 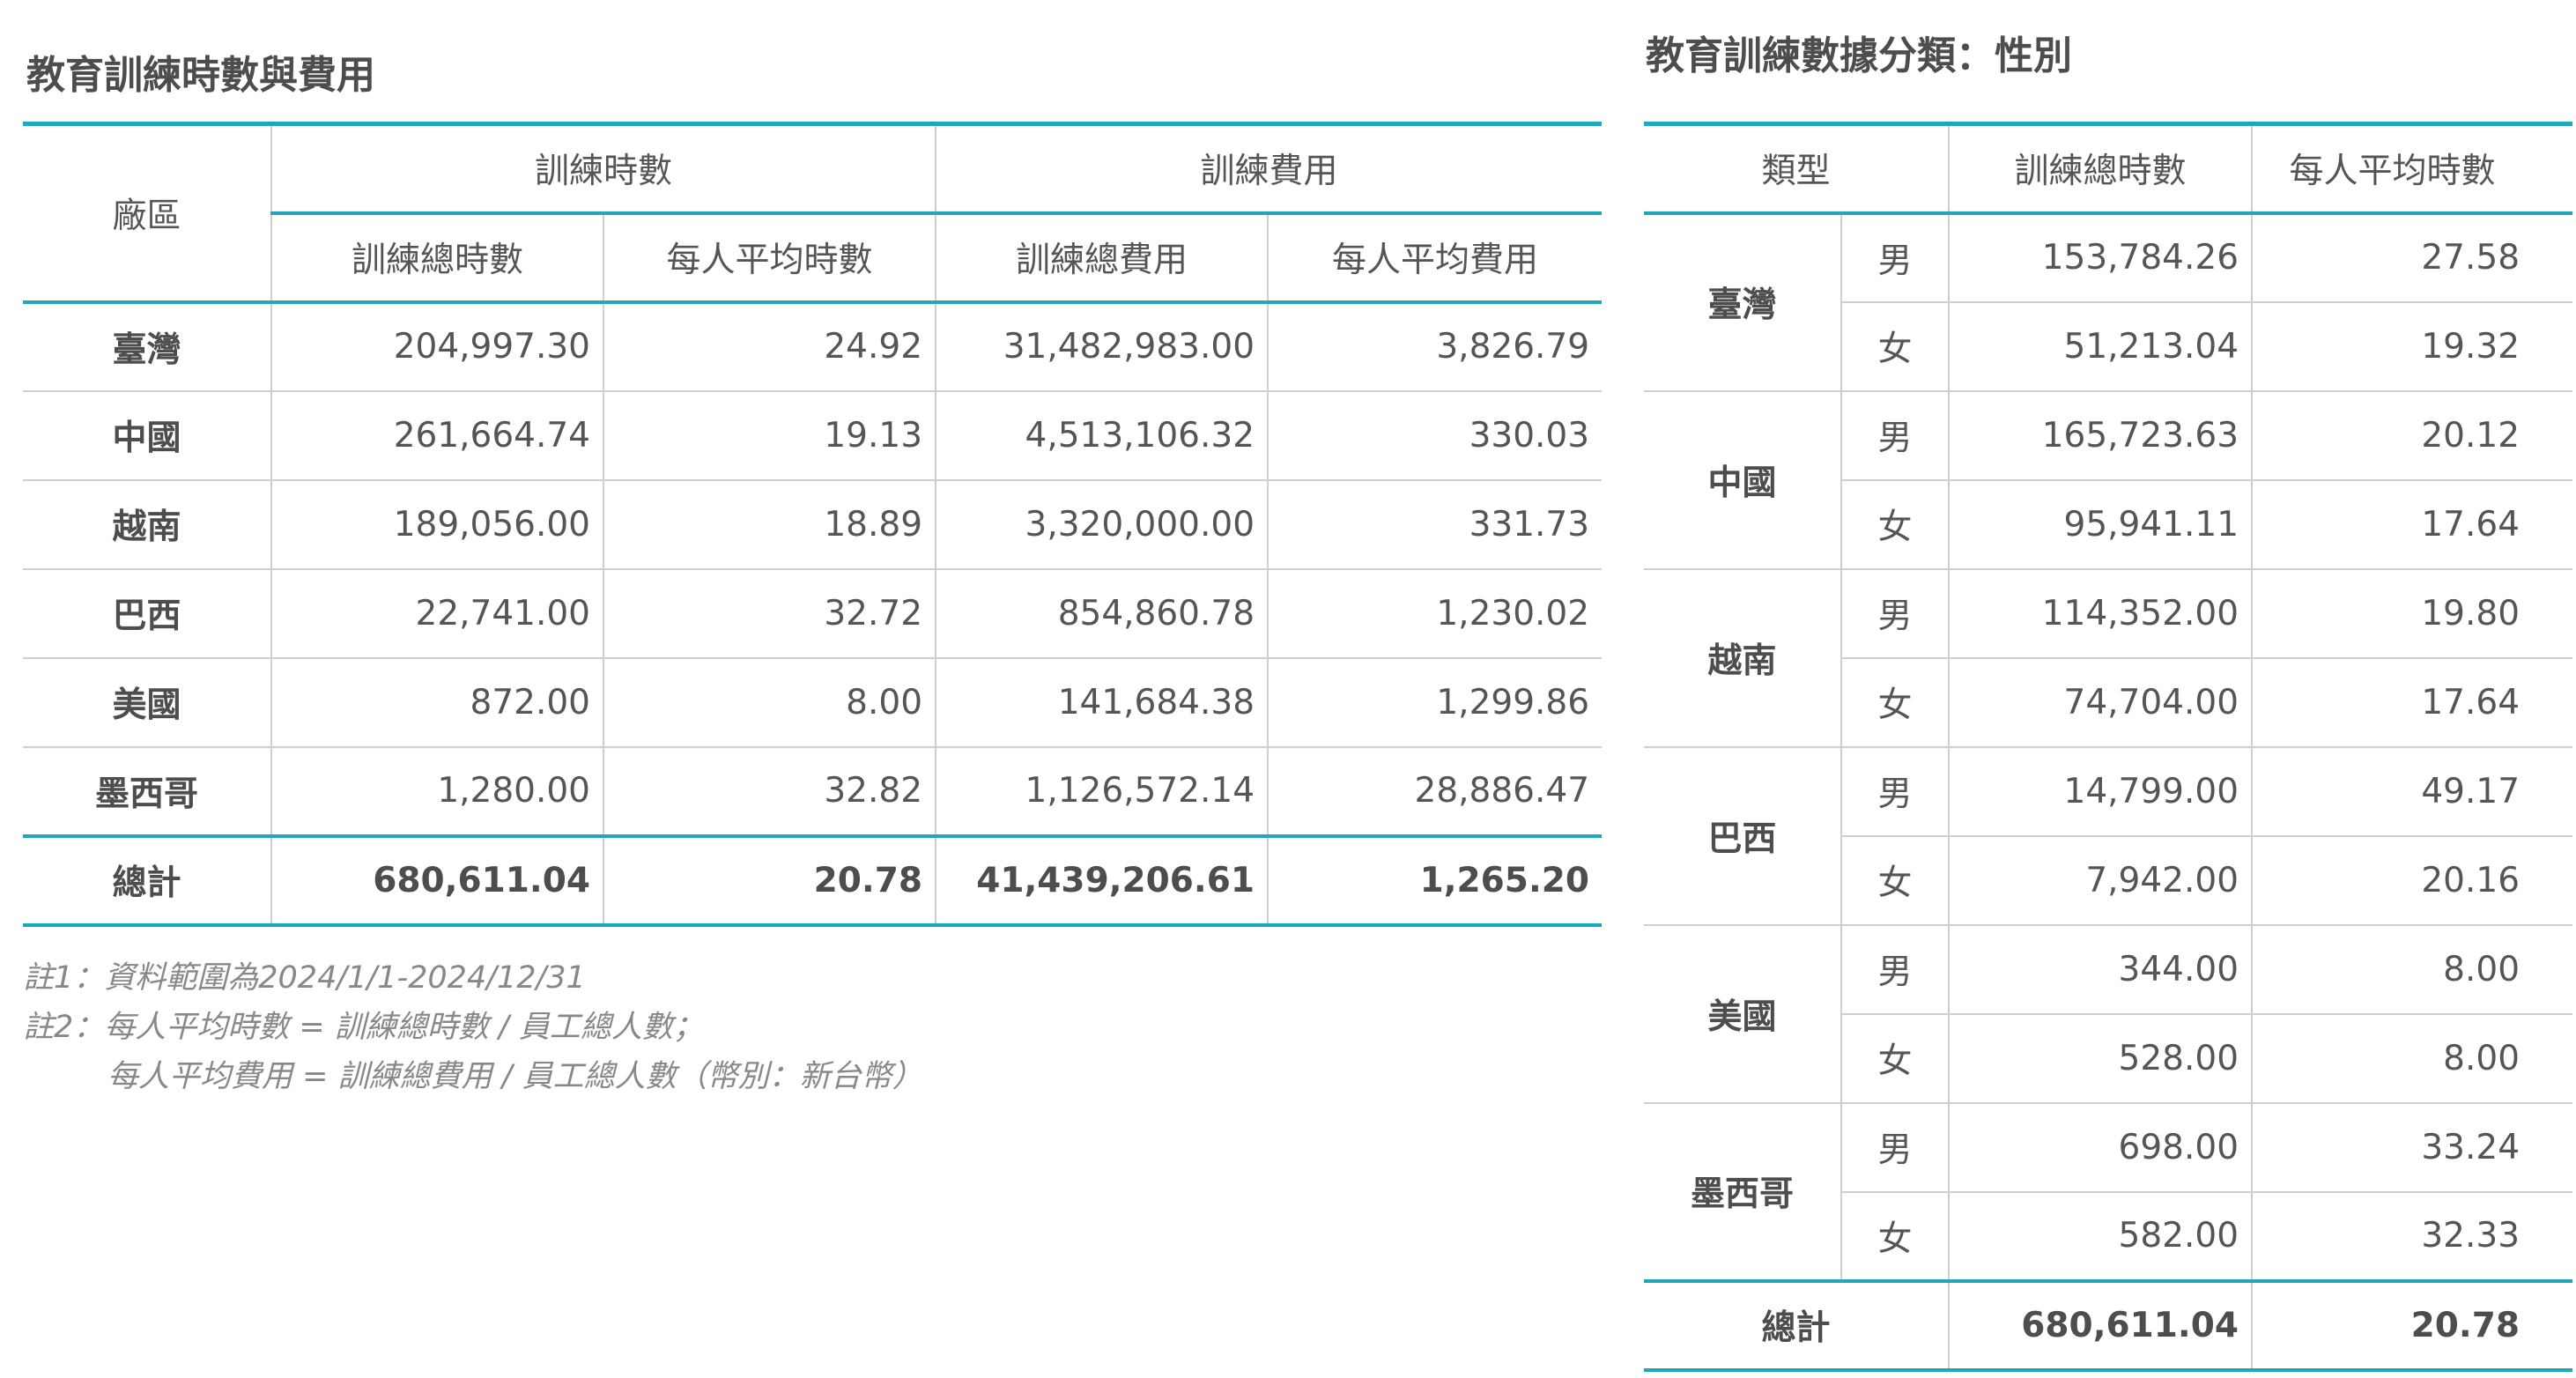 I want to click on table-row: 臺灣 男 153,784.26 27.58, so click(x=2108, y=301).